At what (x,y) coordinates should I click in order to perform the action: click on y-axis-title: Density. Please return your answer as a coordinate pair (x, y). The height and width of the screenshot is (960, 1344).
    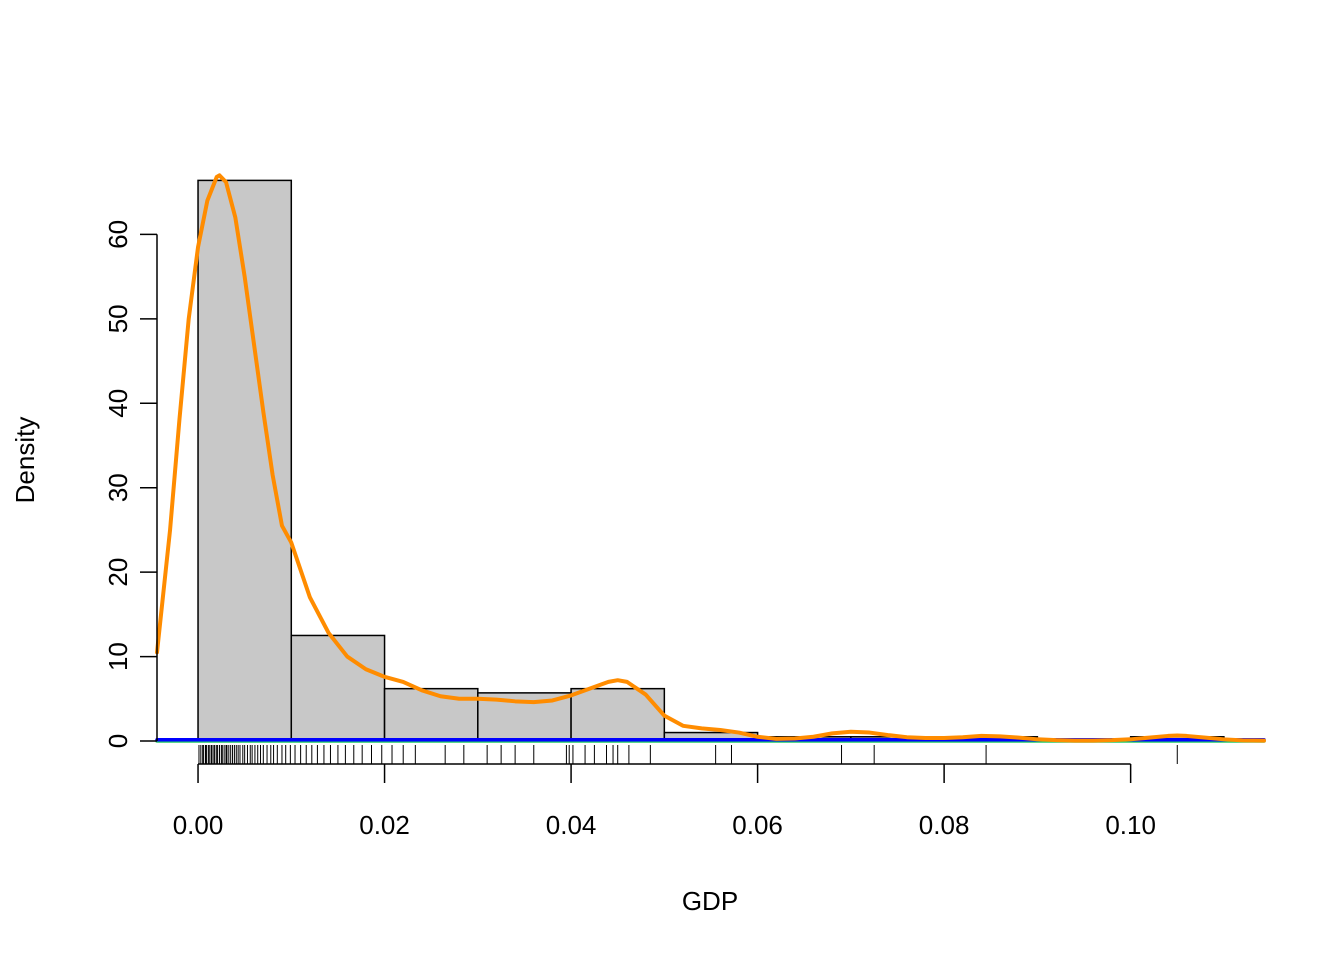
    Looking at the image, I should click on (25, 460).